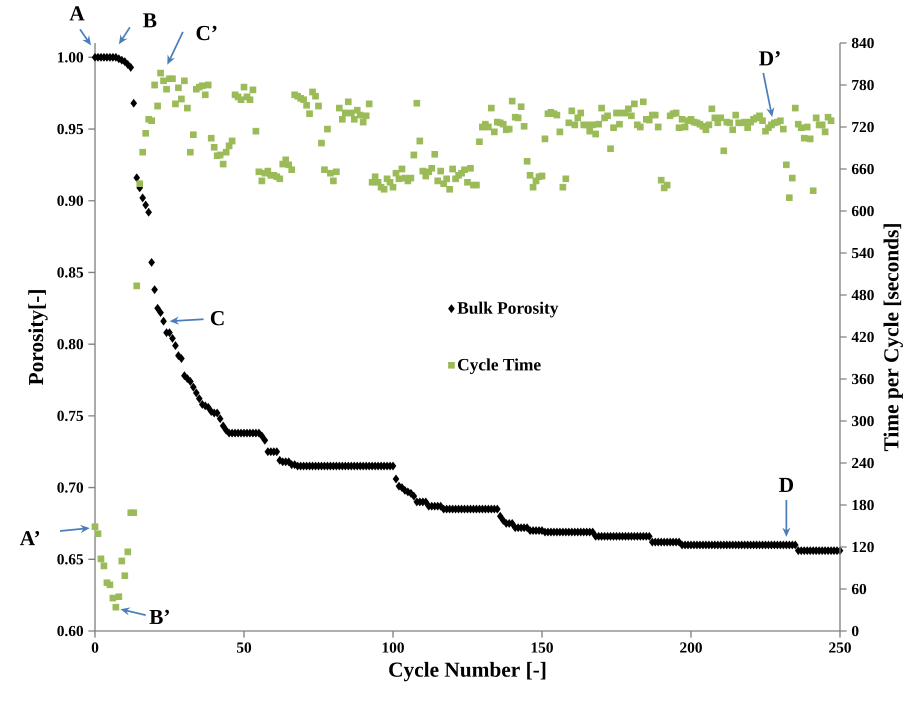  Describe the element at coordinates (863, 337) in the screenshot. I see `y2-tick-label: 420` at that location.